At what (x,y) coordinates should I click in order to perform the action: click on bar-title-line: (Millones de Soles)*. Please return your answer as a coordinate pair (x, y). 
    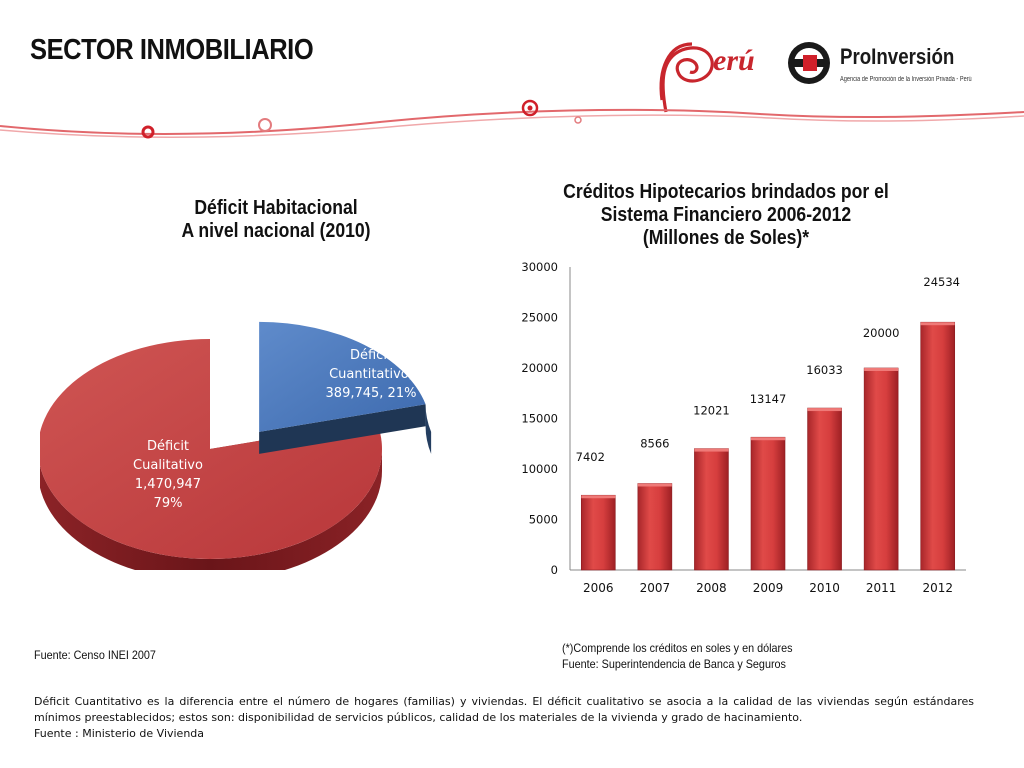
    Looking at the image, I should click on (726, 238).